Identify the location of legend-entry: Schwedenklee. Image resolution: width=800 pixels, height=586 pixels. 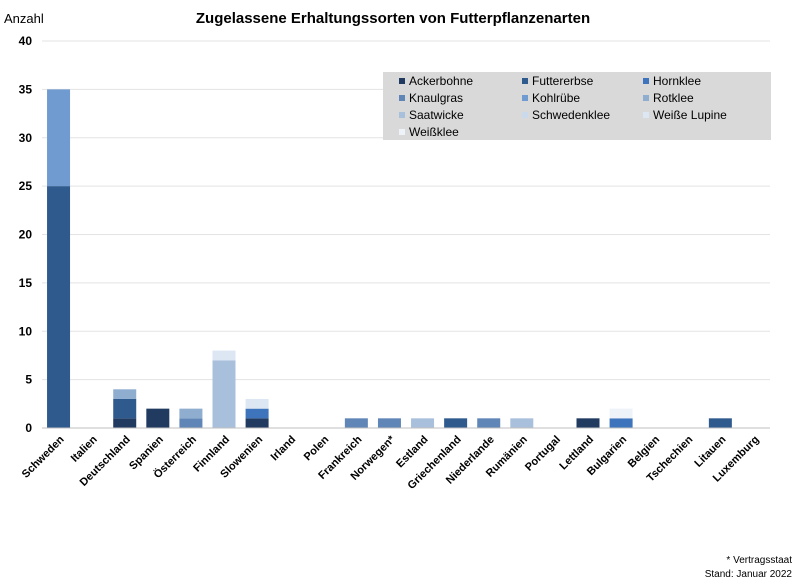
(571, 115).